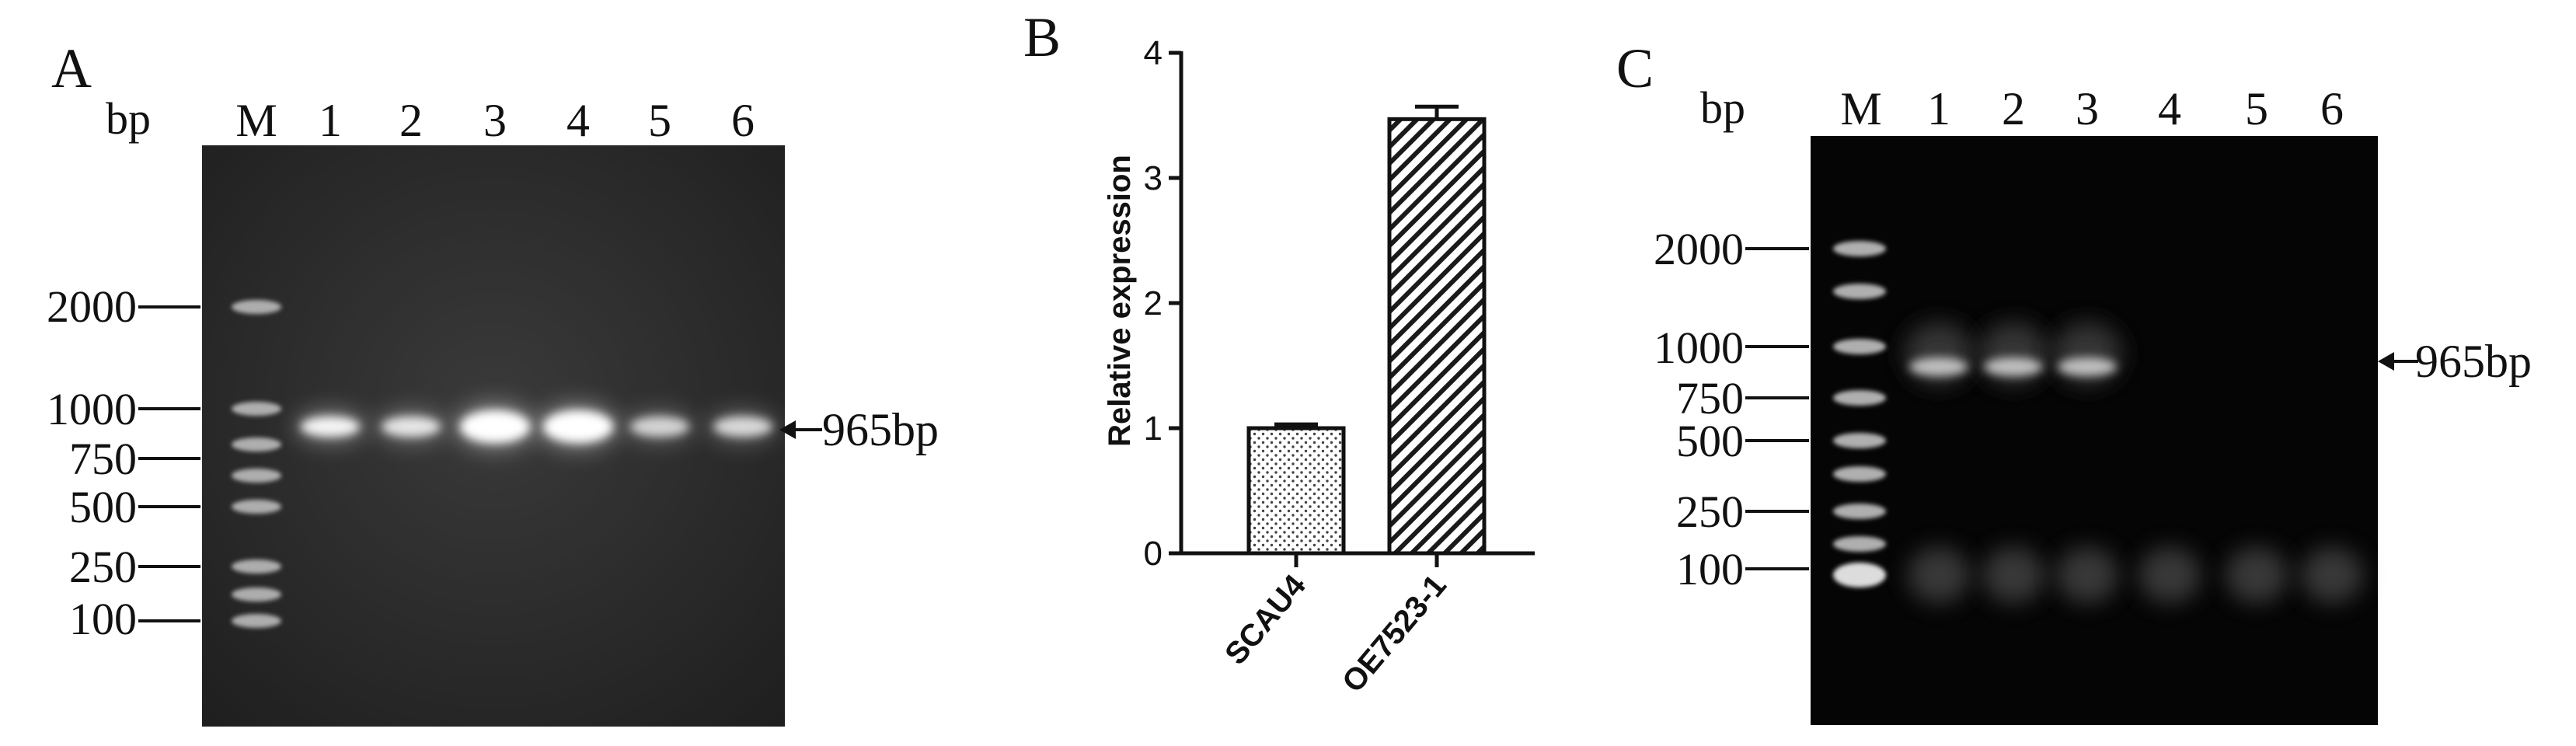  Describe the element at coordinates (1722, 108) in the screenshot. I see `panel-c-bp-label: bp` at that location.